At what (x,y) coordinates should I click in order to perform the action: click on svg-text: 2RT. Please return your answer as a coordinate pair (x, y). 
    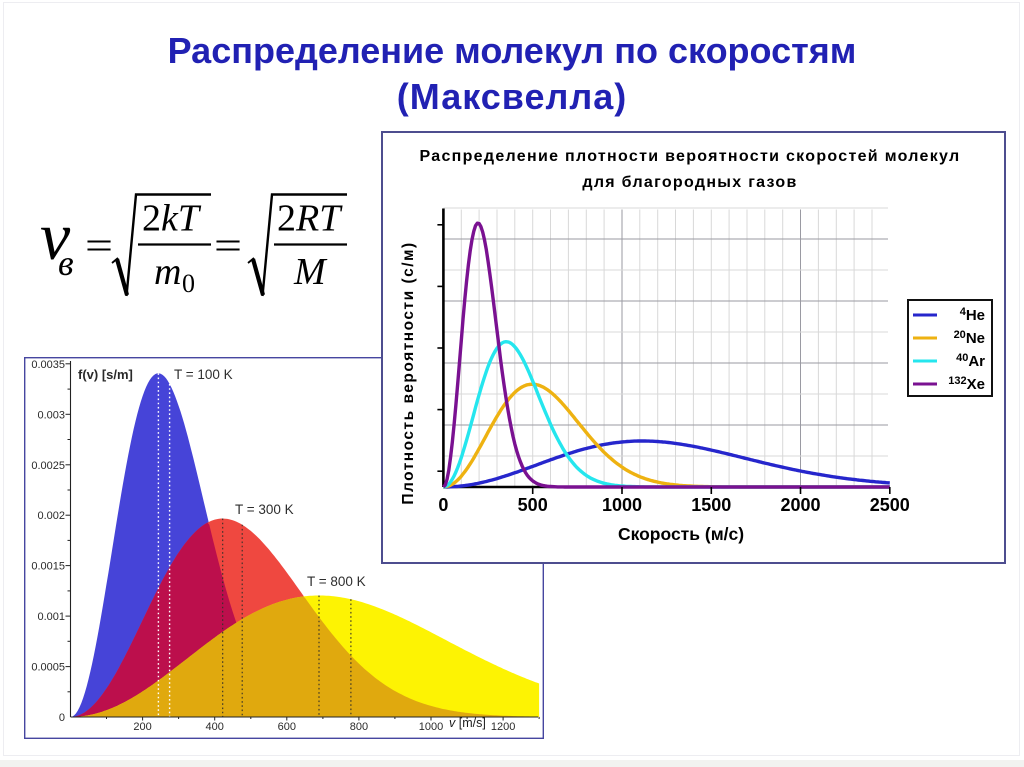
    Looking at the image, I should click on (310, 219).